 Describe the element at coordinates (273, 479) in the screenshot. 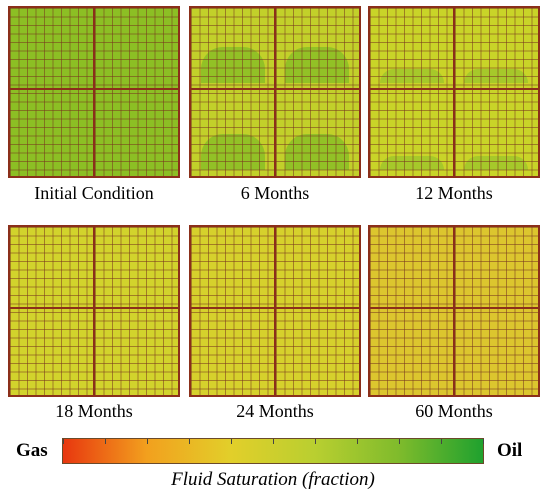

I see `legend-title: Fluid Saturation (fraction)` at that location.